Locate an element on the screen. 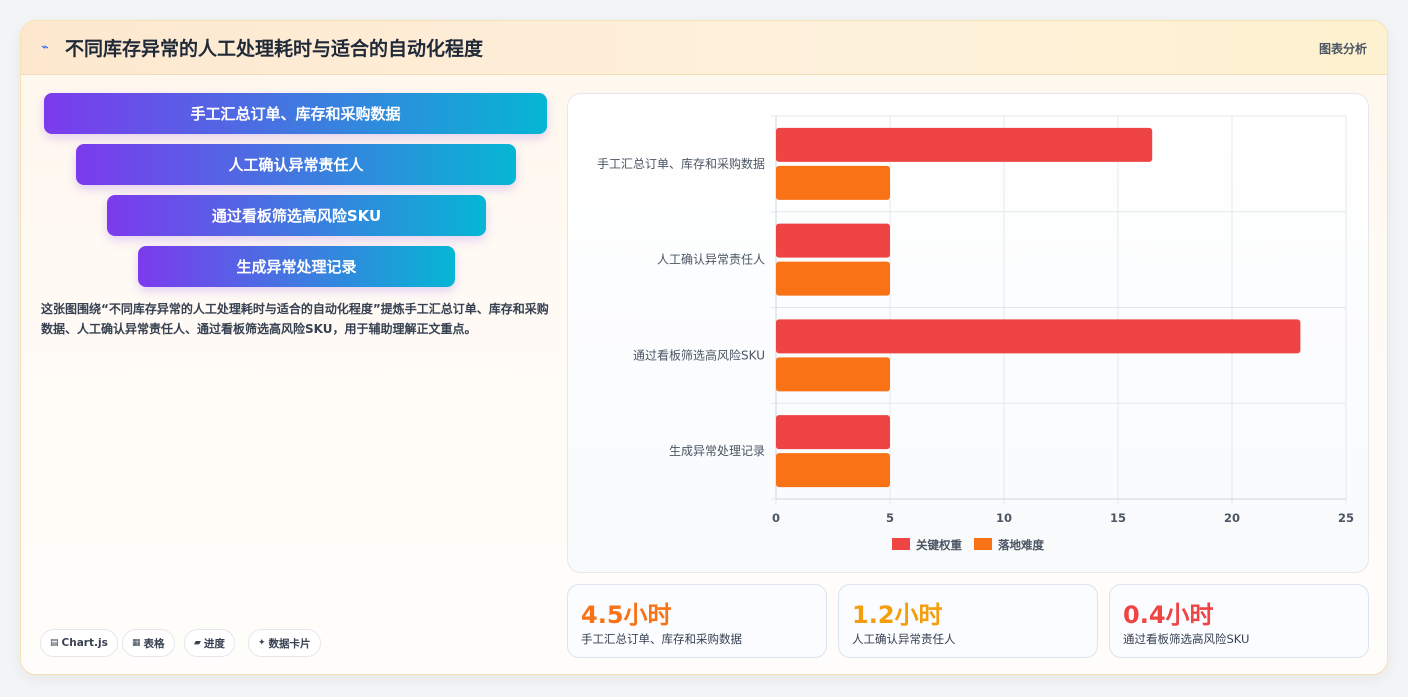  y-tick-label: 通过看板筛选高风险SKU is located at coordinates (699, 354).